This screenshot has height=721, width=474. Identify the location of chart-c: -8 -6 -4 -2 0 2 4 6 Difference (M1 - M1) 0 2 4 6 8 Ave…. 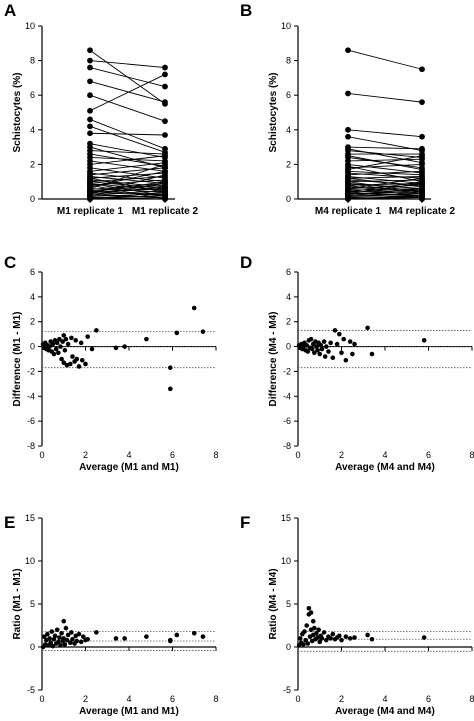
(115, 370).